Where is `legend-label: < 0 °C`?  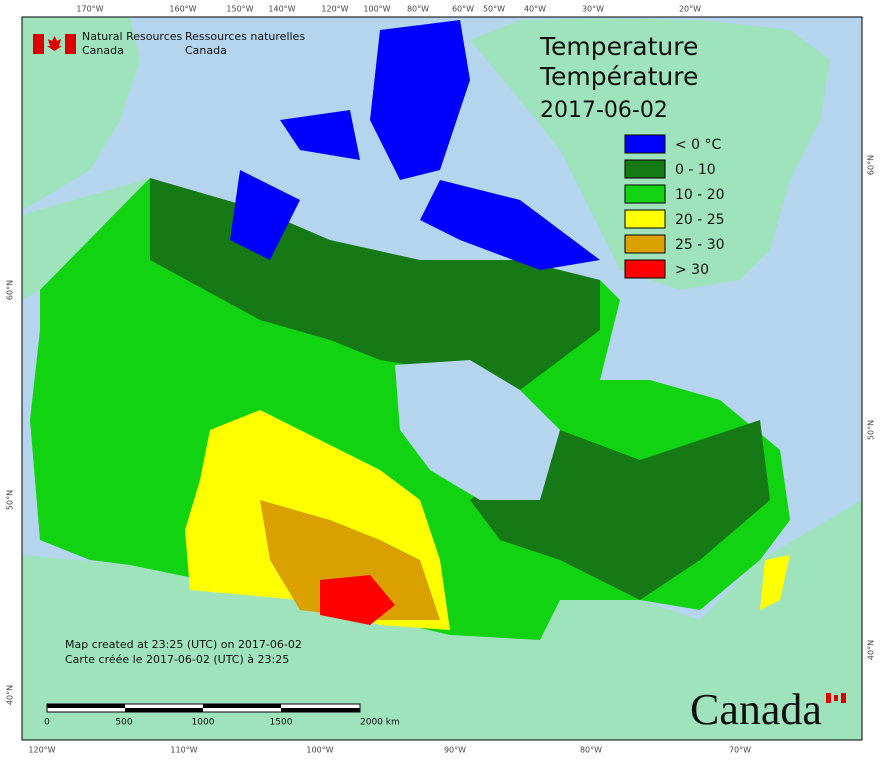
legend-label: < 0 °C is located at coordinates (698, 145).